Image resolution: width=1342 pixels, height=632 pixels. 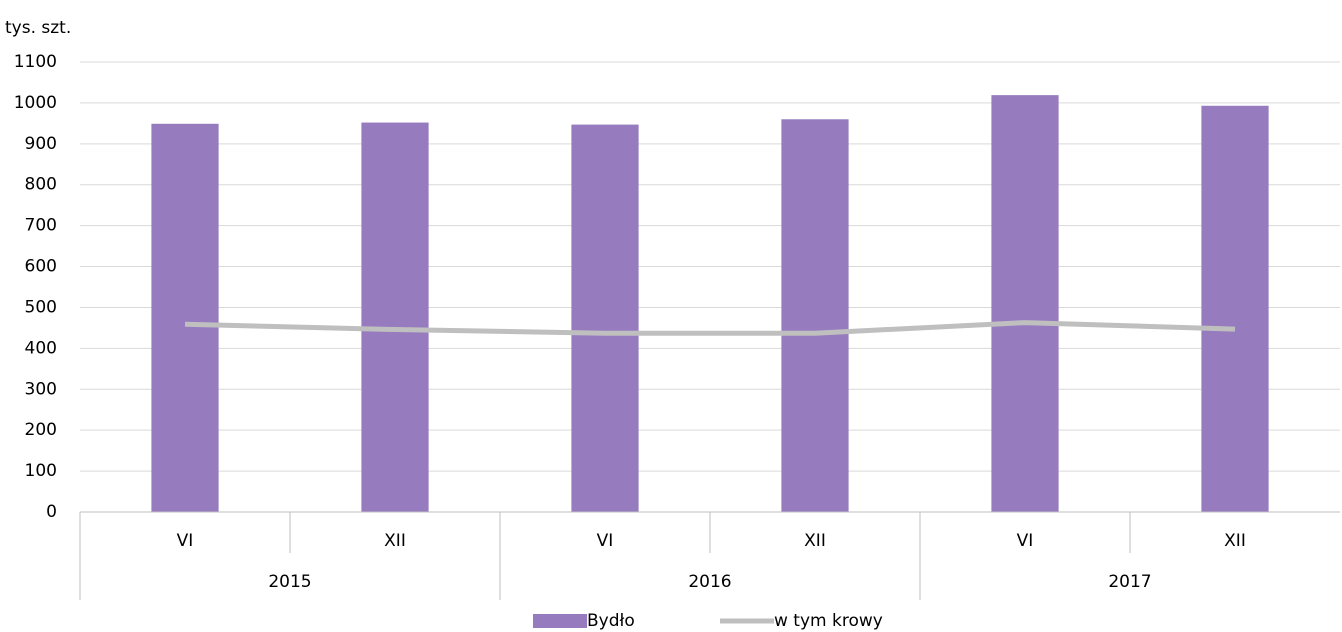 I want to click on legend-label: Bydło, so click(x=611, y=621).